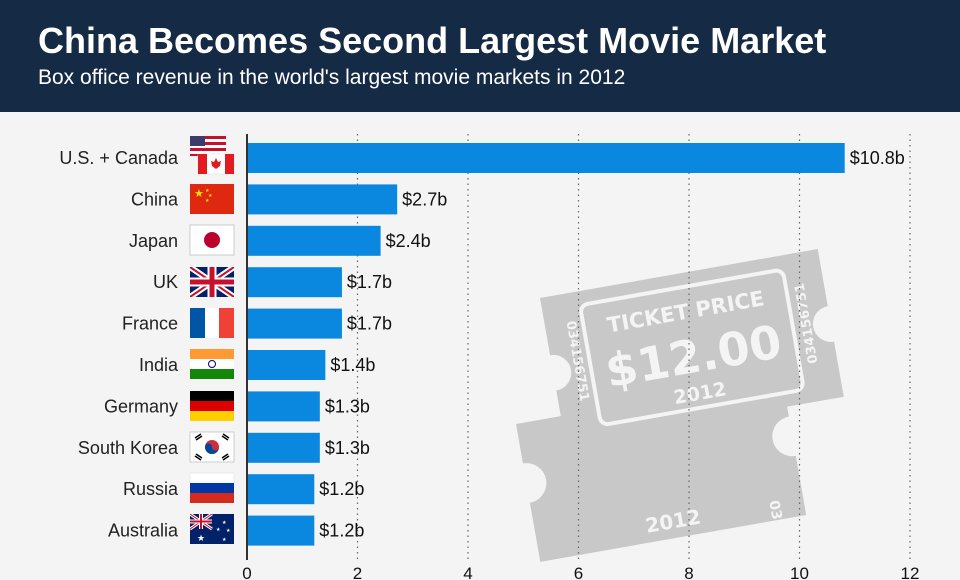 The width and height of the screenshot is (960, 580). Describe the element at coordinates (212, 155) in the screenshot. I see `us-canada-flag-icon` at that location.